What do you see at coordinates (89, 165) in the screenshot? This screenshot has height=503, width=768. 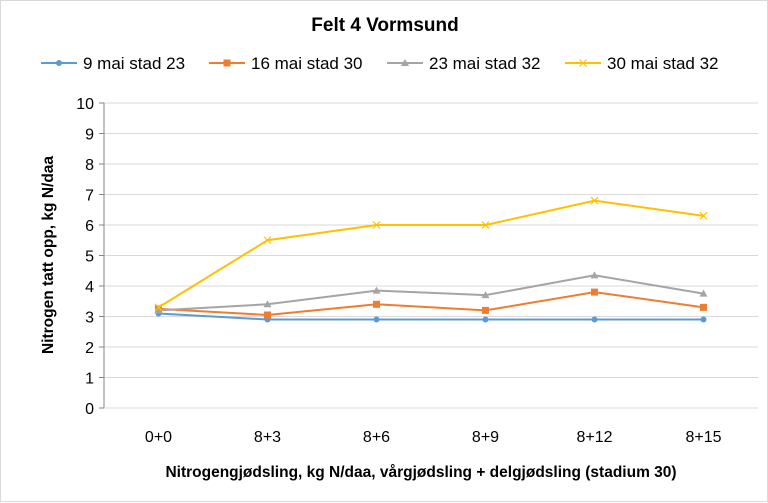 I see `y-tick-label: 8` at bounding box center [89, 165].